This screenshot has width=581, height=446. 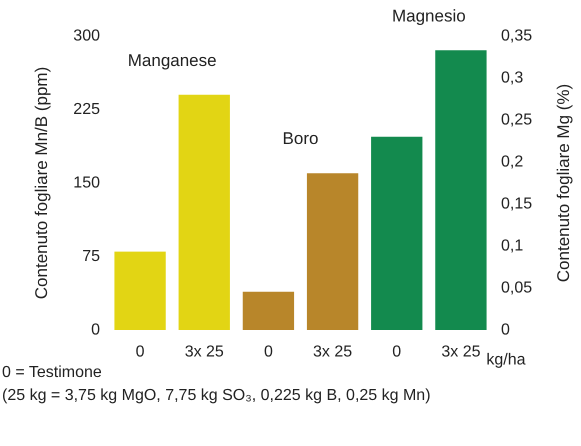 What do you see at coordinates (429, 16) in the screenshot?
I see `series-label: Magnesio` at bounding box center [429, 16].